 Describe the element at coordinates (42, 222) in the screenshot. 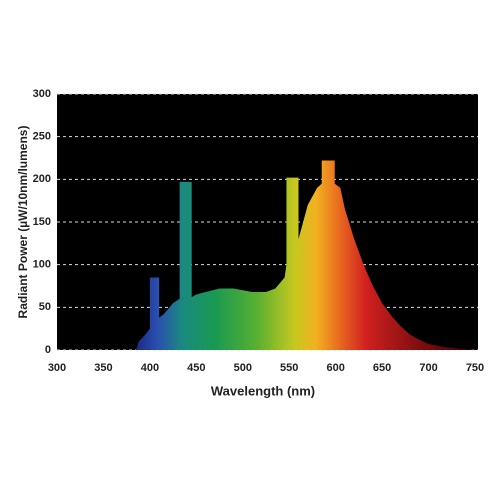

I see `y-tick-label: 150` at that location.